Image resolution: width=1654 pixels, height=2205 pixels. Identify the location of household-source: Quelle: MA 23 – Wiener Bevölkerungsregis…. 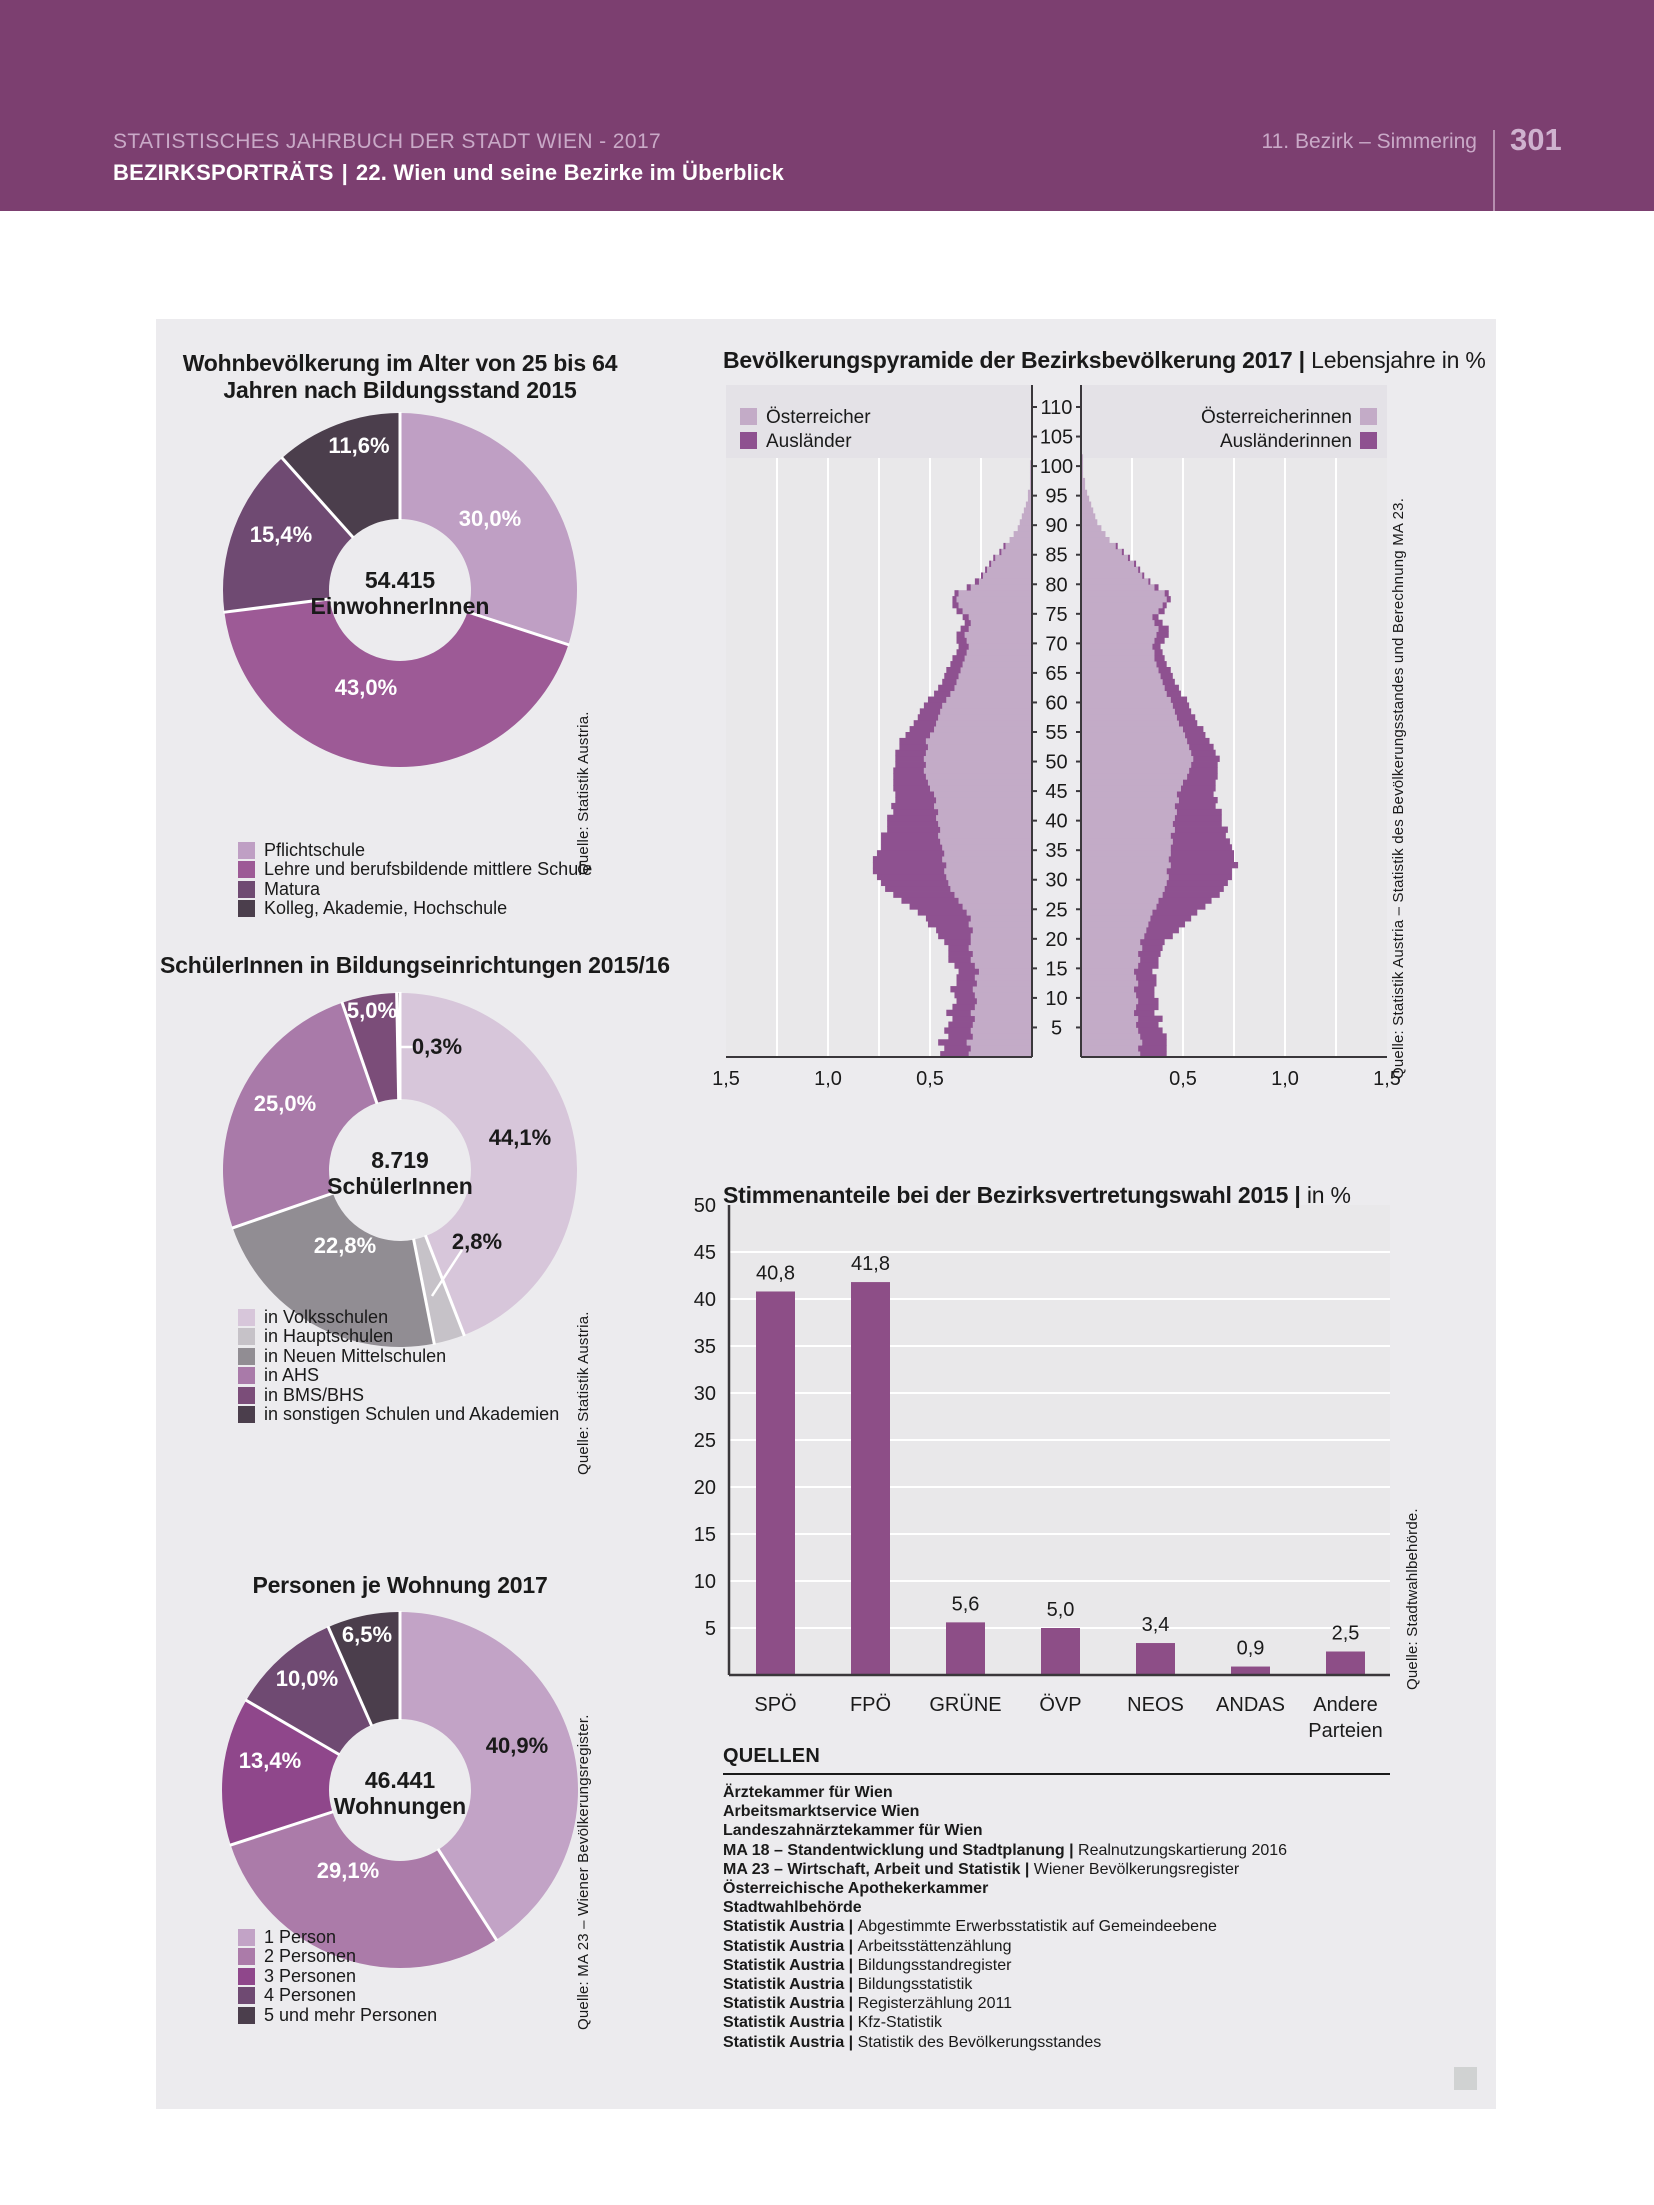
(583, 1872).